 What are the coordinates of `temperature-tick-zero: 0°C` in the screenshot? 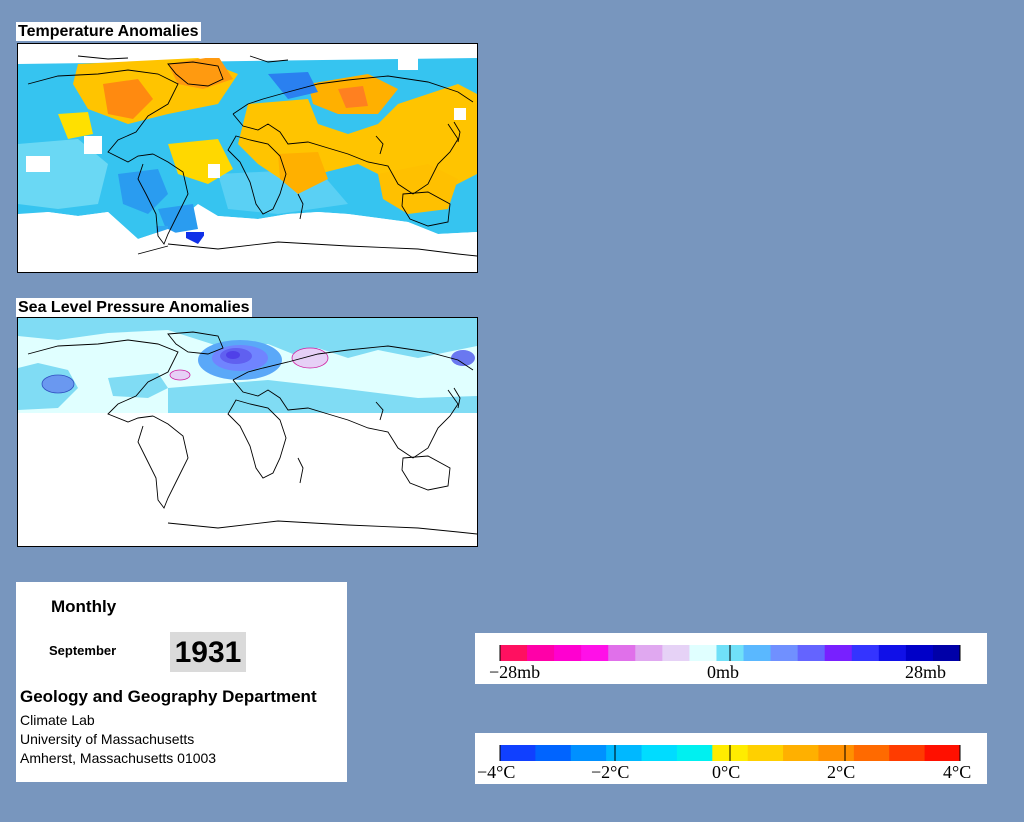 It's located at (726, 772).